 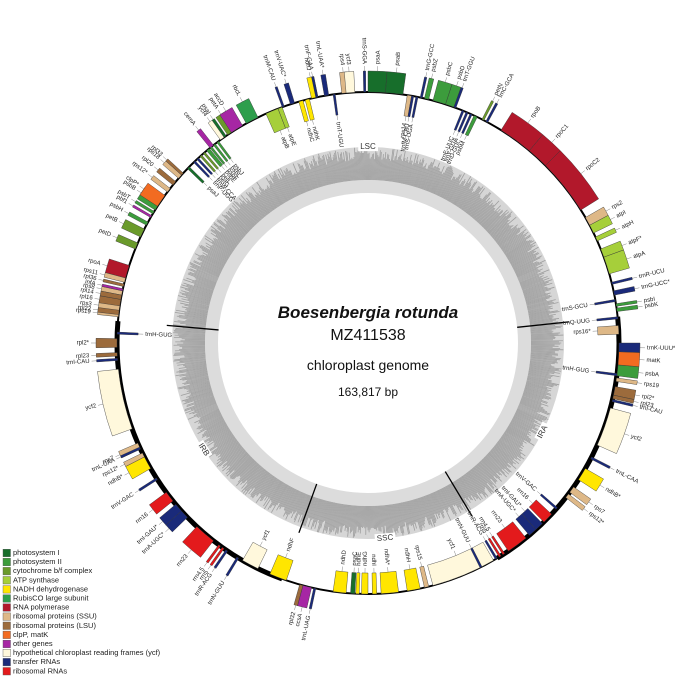 I want to click on gene-label: trnH-GUG, so click(x=576, y=369).